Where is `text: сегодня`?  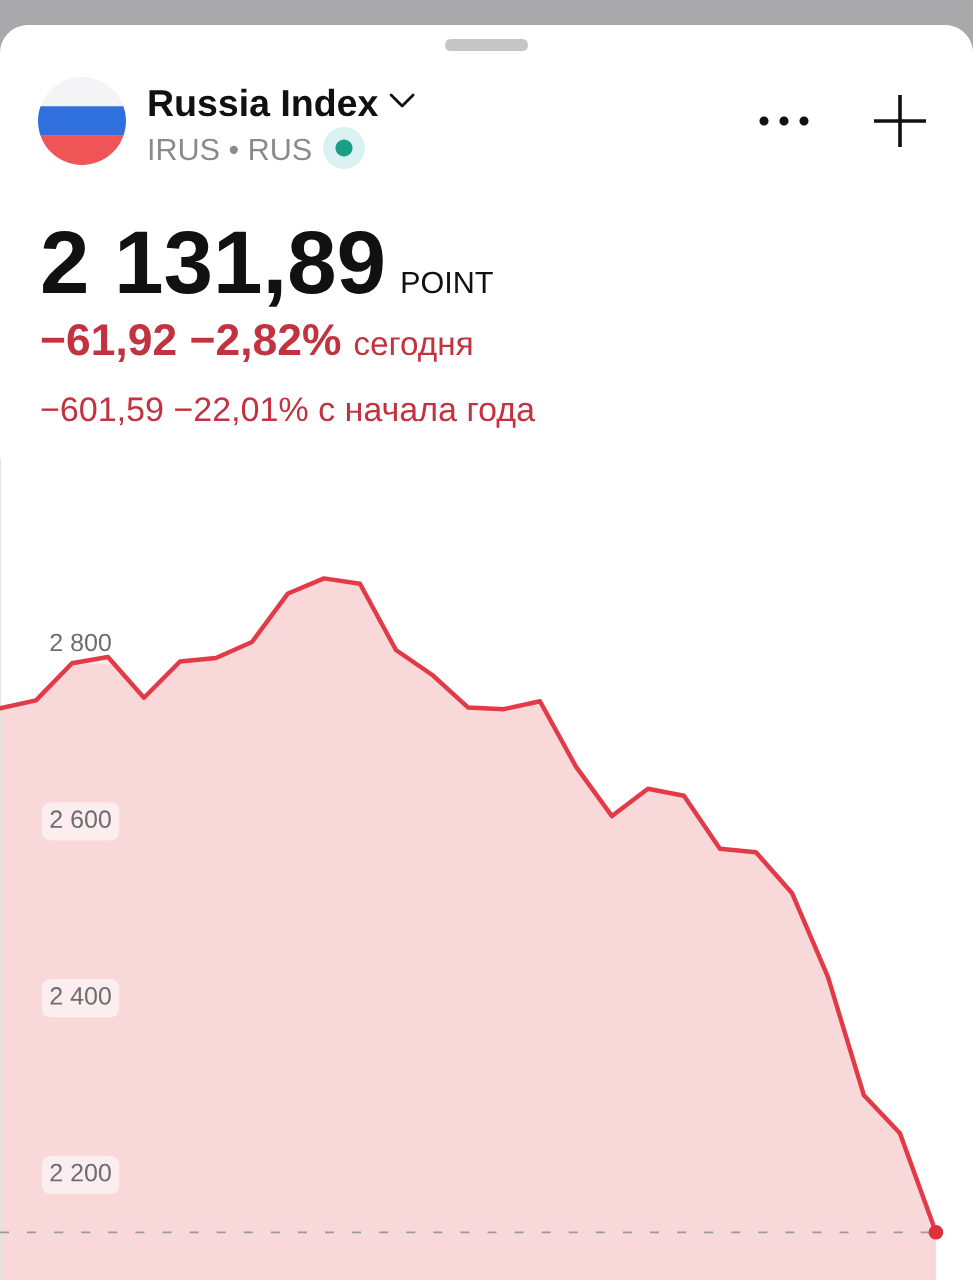
text: сегодня is located at coordinates (413, 349).